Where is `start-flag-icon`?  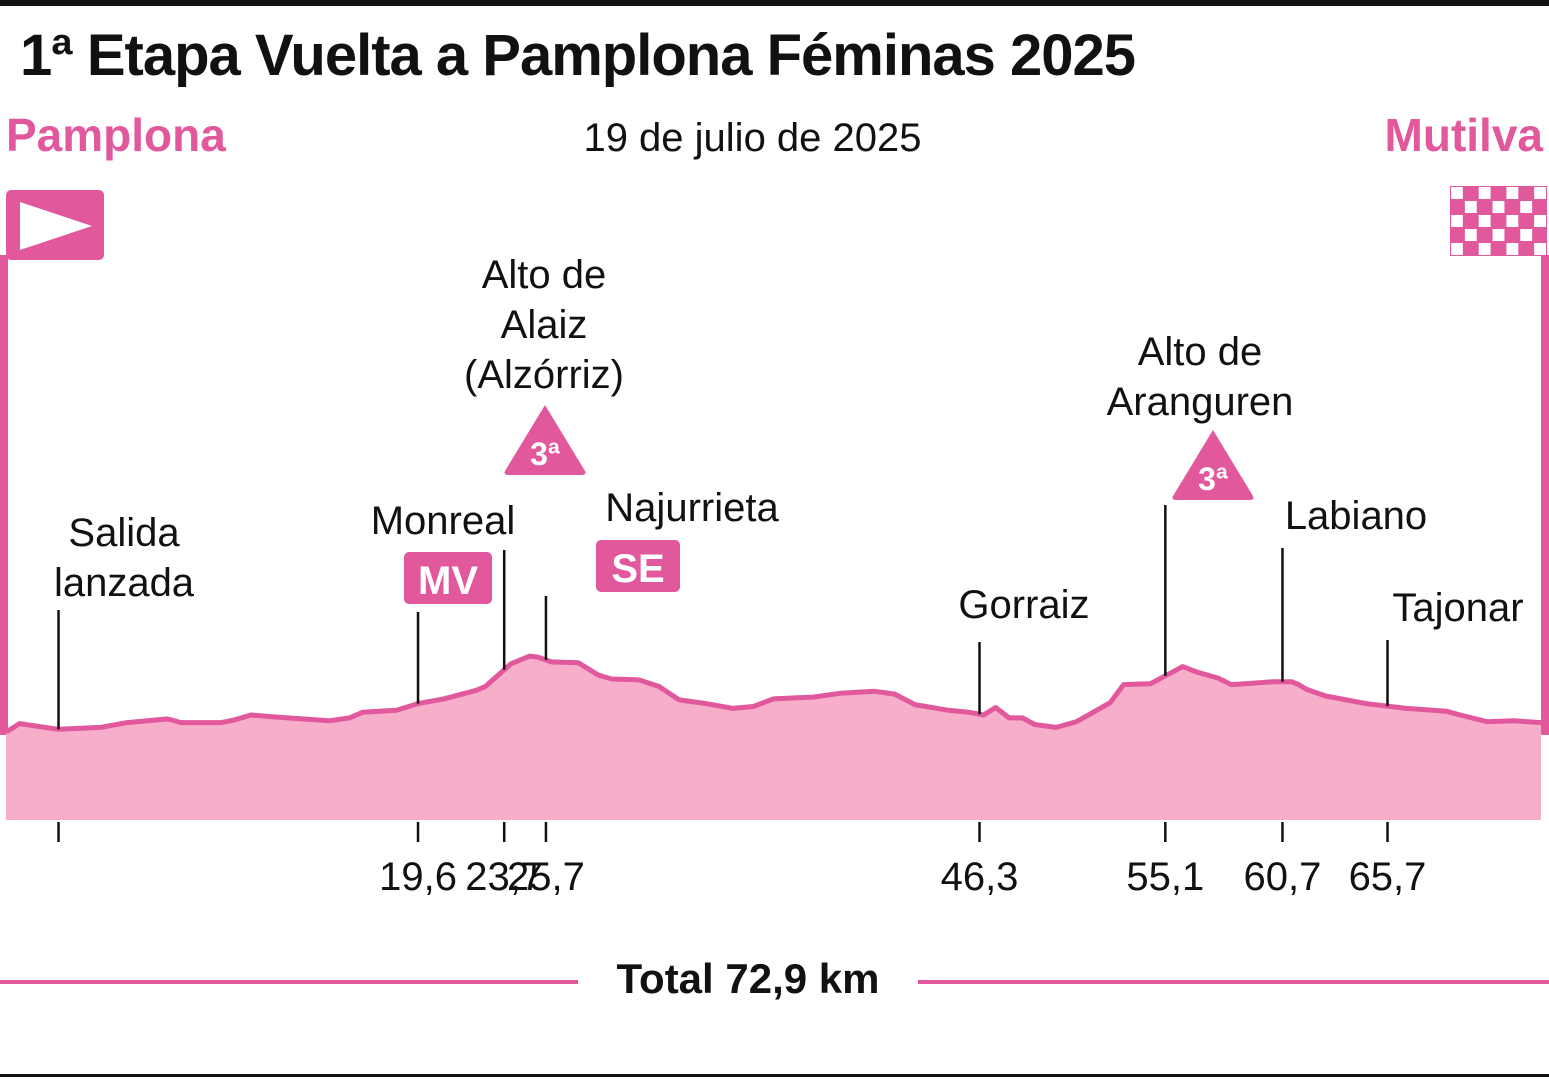 start-flag-icon is located at coordinates (52, 462).